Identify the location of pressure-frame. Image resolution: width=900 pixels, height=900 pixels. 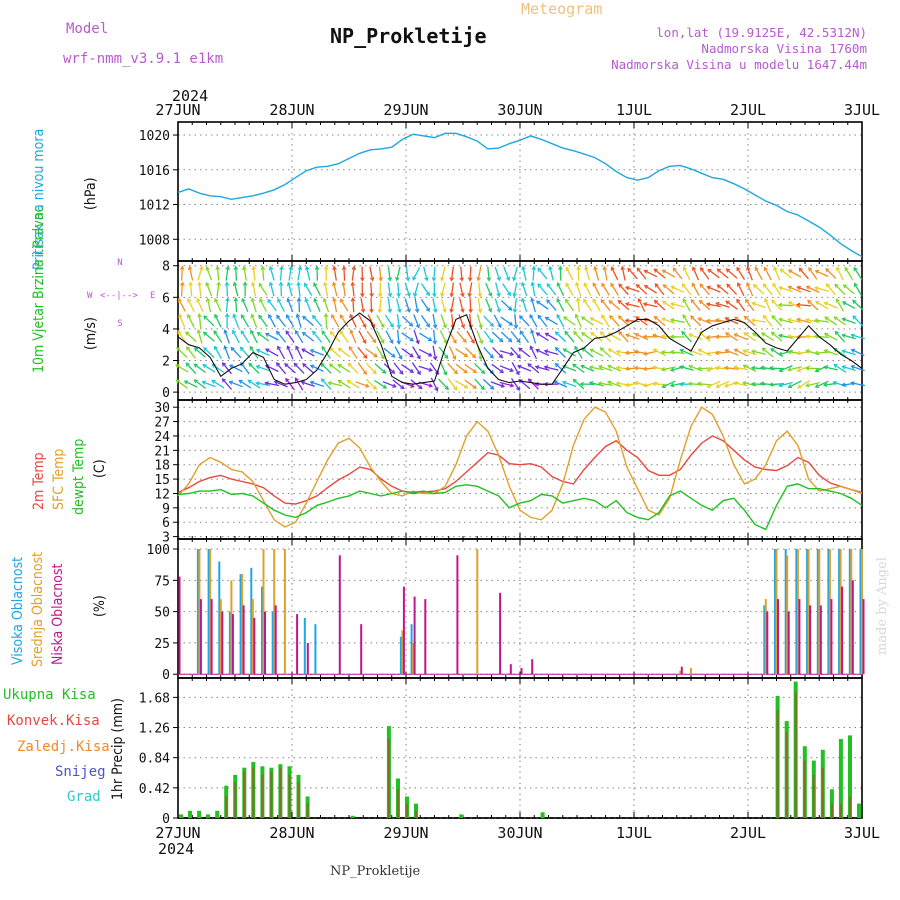
(520, 191).